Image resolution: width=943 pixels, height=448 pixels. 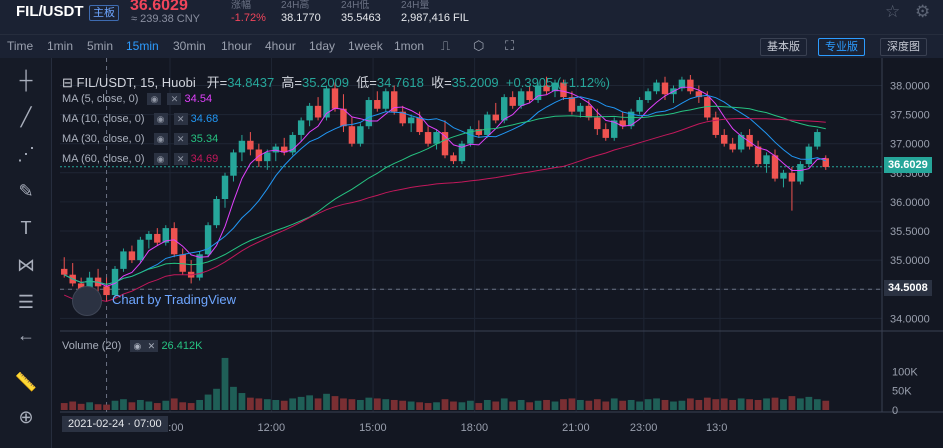 What do you see at coordinates (893, 11) in the screenshot?
I see `star-icon: ☆` at bounding box center [893, 11].